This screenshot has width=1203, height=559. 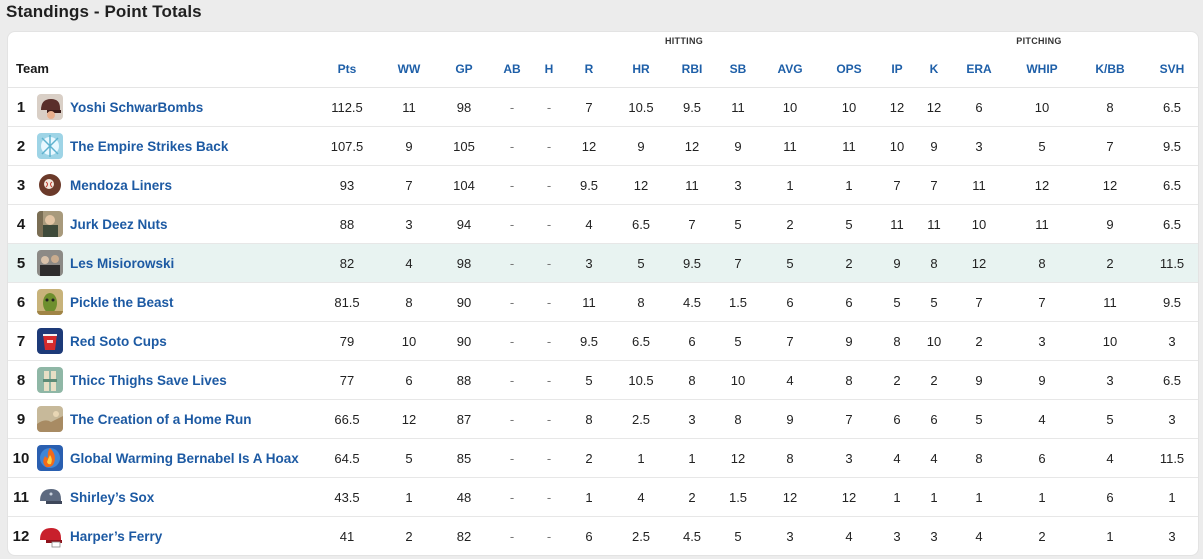 I want to click on cell-avg: 2, so click(x=790, y=224).